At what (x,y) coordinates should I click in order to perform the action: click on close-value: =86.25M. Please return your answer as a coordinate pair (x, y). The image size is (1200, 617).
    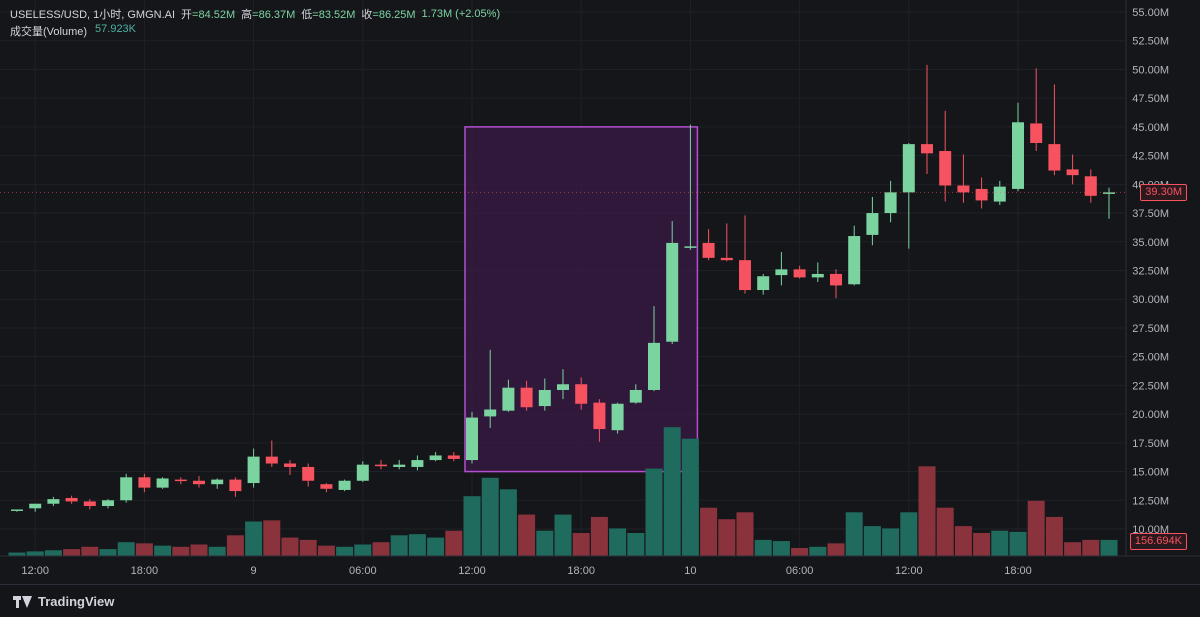
    Looking at the image, I should click on (394, 15).